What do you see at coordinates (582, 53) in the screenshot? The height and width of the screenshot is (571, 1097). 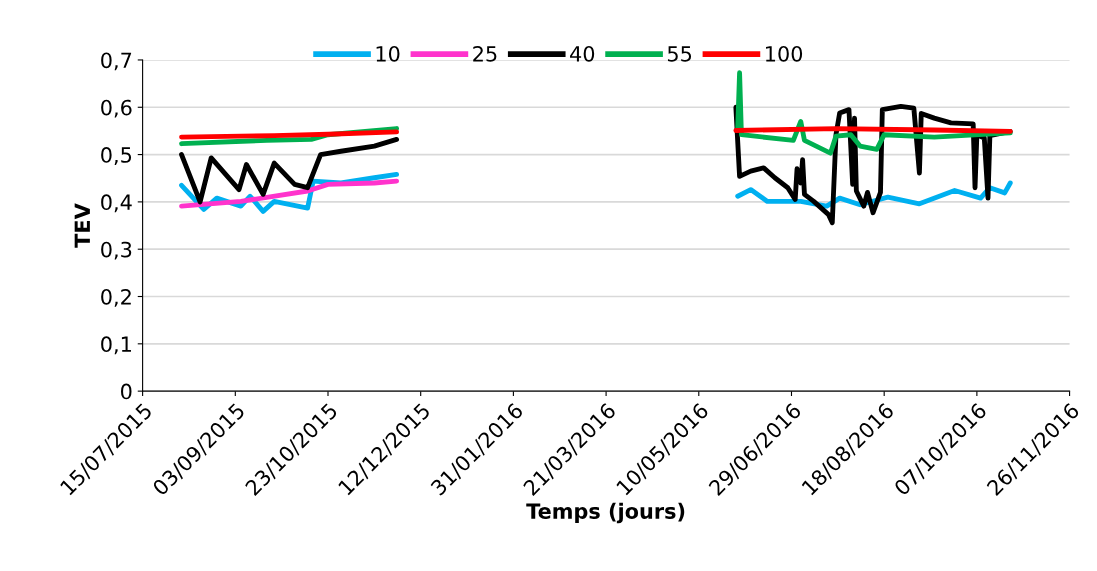 I see `legend-label: 40` at bounding box center [582, 53].